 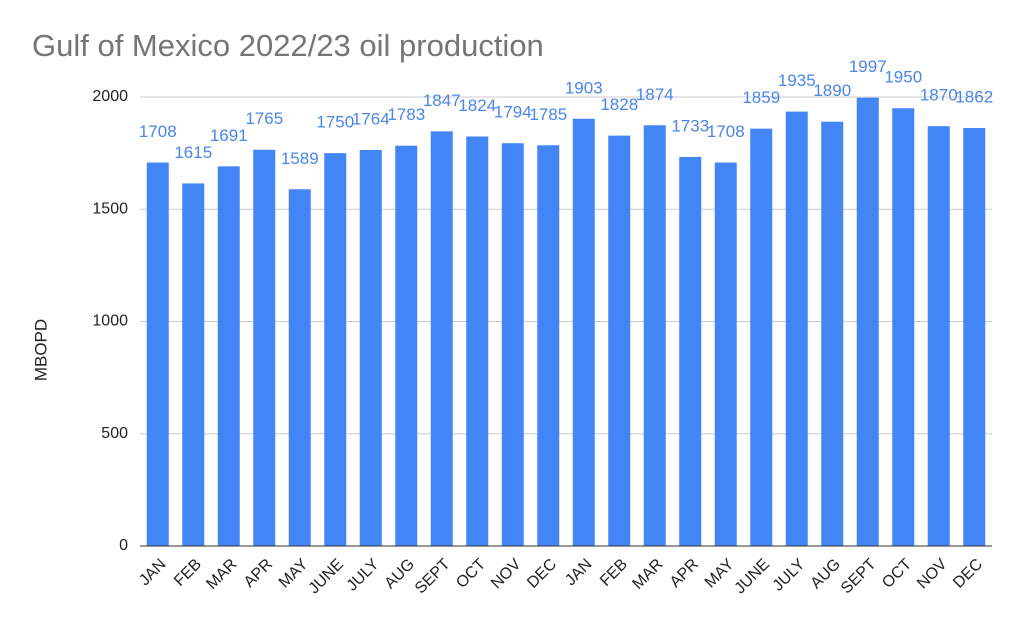 What do you see at coordinates (832, 90) in the screenshot?
I see `data-label: 1890` at bounding box center [832, 90].